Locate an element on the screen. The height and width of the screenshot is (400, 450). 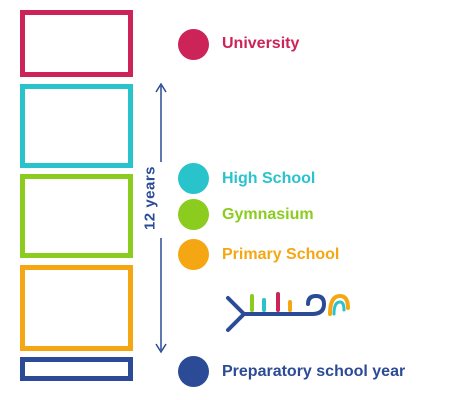
years-span-label: 12 years is located at coordinates (150, 198).